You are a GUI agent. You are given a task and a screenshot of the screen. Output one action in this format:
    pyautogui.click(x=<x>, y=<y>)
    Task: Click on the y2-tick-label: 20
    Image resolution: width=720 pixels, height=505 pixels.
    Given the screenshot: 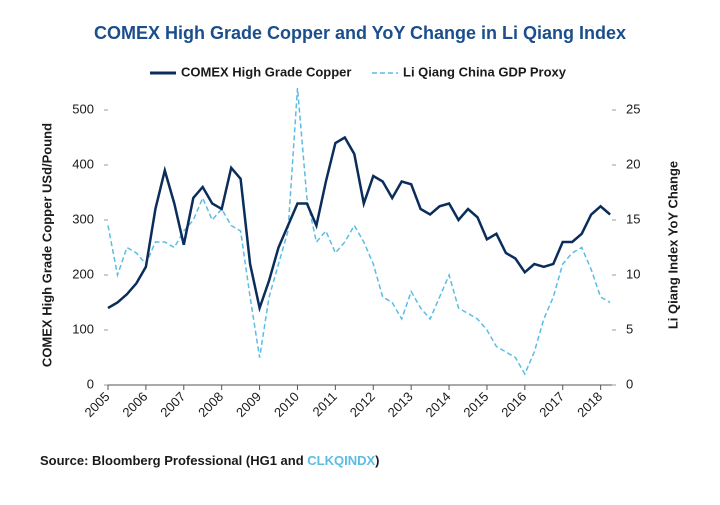 What is the action you would take?
    pyautogui.click(x=633, y=163)
    